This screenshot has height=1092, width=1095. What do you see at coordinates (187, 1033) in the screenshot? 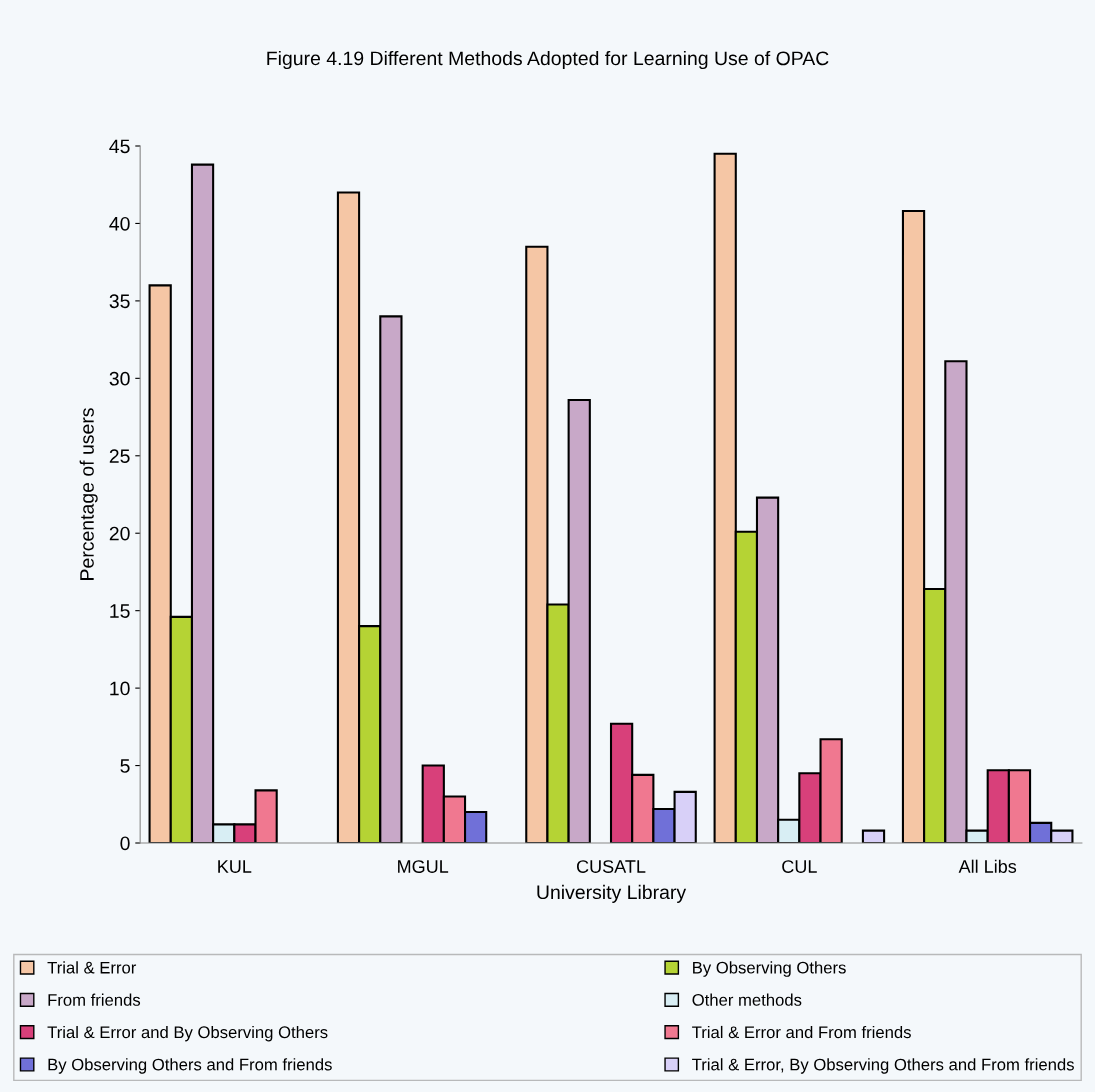
I see `legend-label: Trial & Error and By Observing Others` at bounding box center [187, 1033].